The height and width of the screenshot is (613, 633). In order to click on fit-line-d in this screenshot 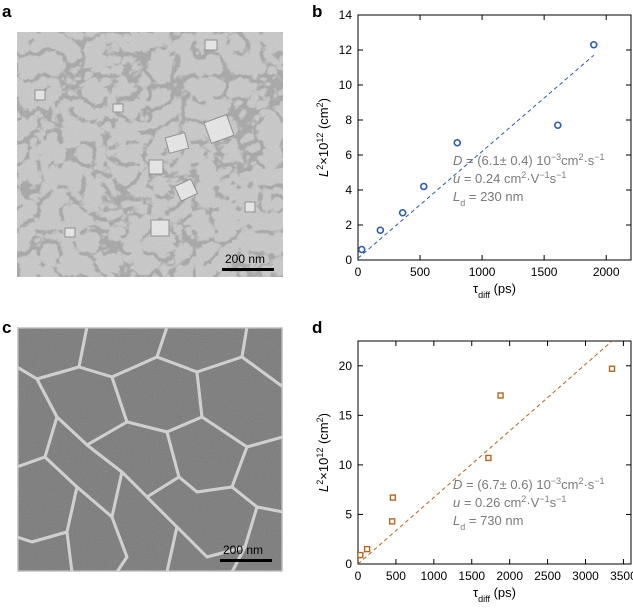, I will do `click(485, 452)`.